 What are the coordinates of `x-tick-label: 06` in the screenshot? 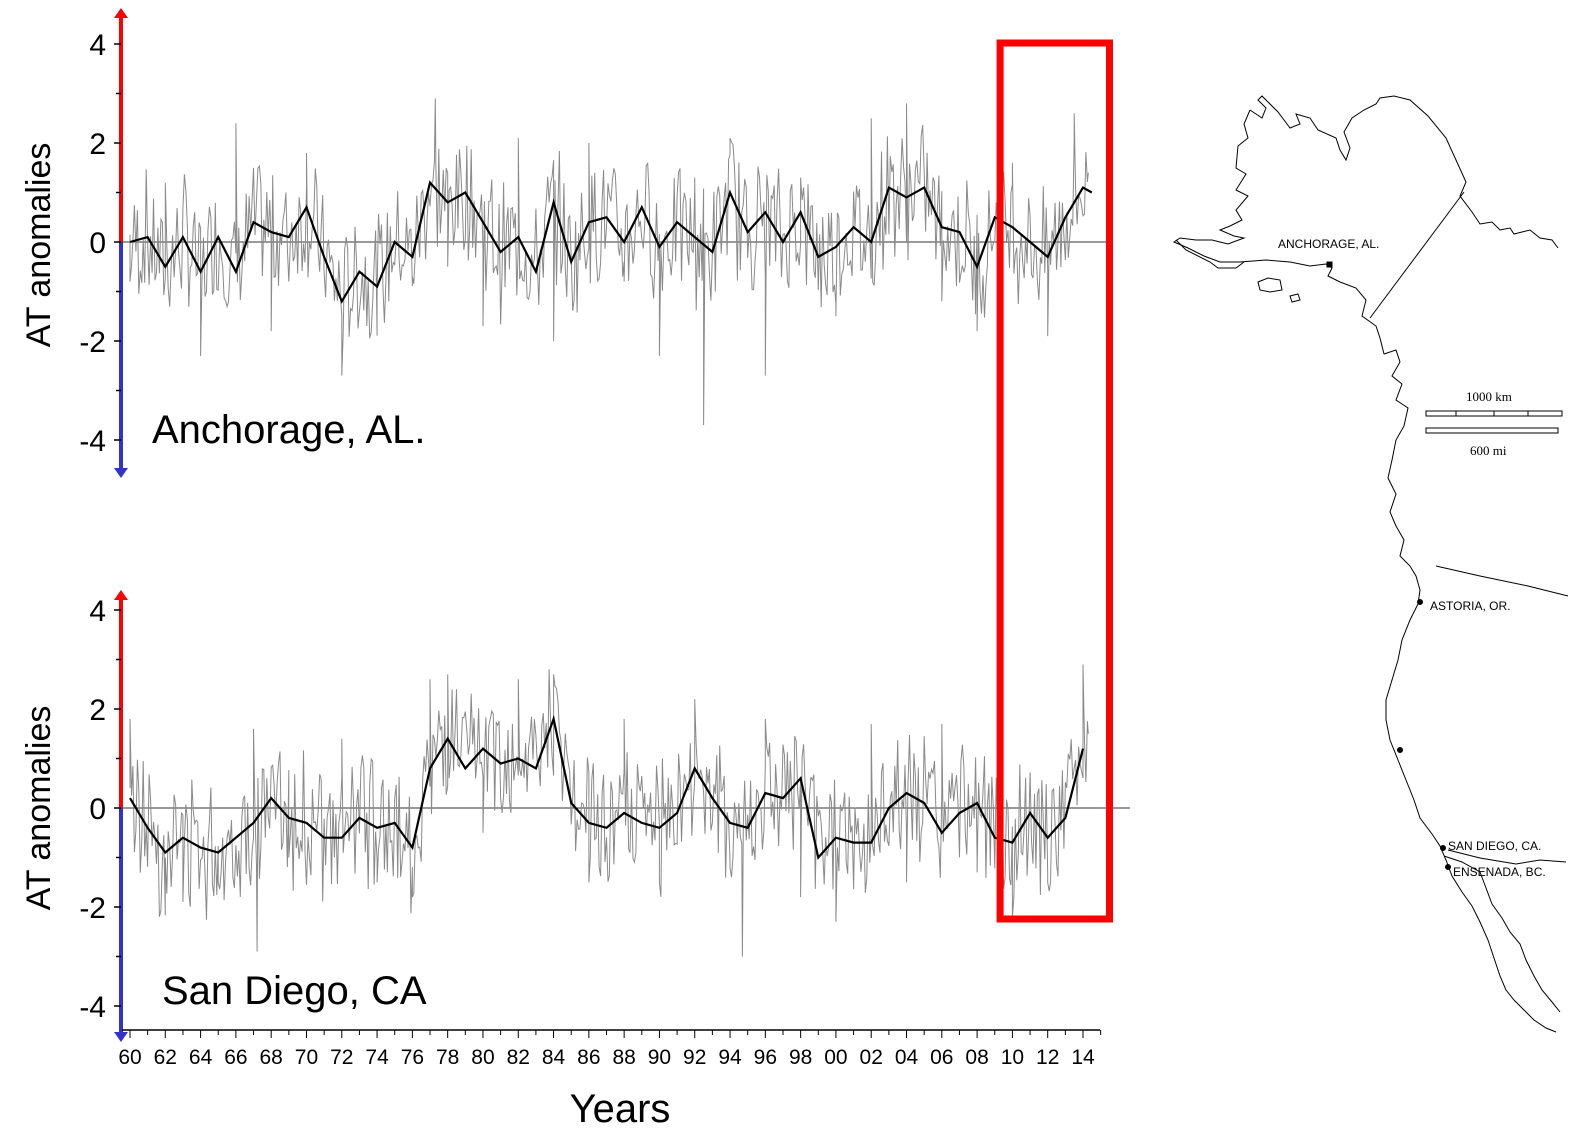 It's located at (941, 1057).